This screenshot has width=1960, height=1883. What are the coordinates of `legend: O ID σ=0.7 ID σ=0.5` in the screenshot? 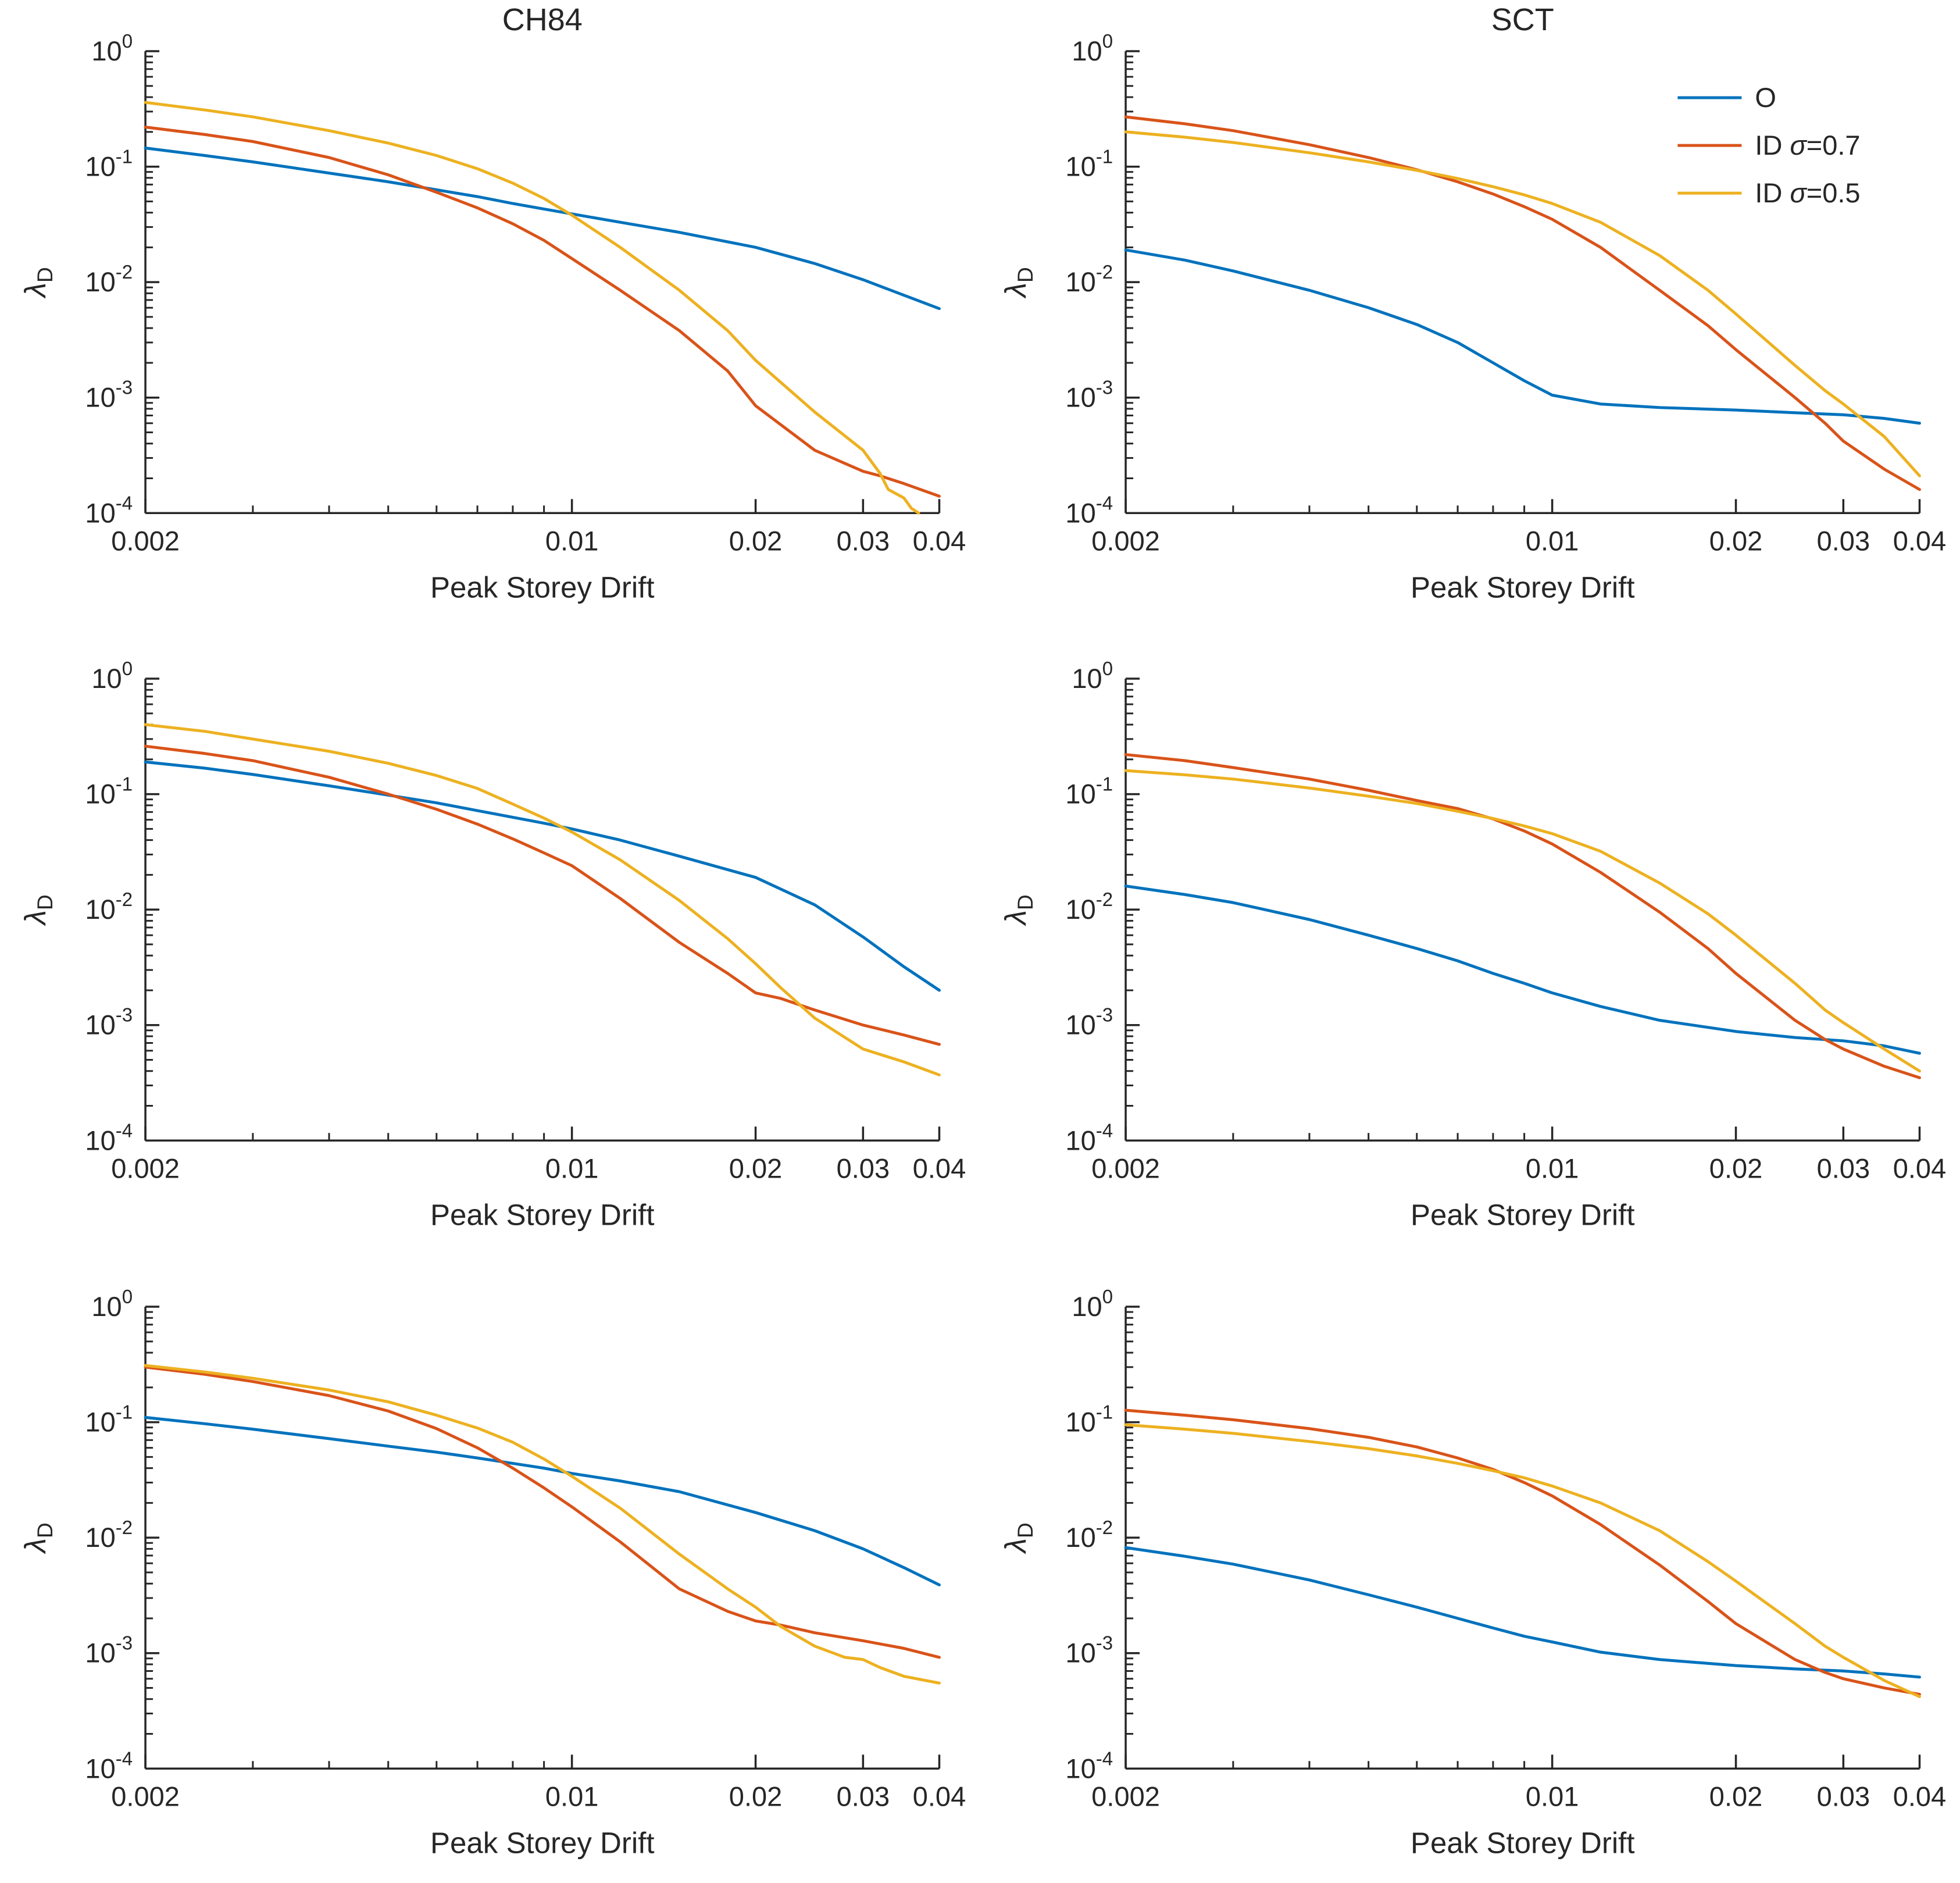 It's located at (1768, 145).